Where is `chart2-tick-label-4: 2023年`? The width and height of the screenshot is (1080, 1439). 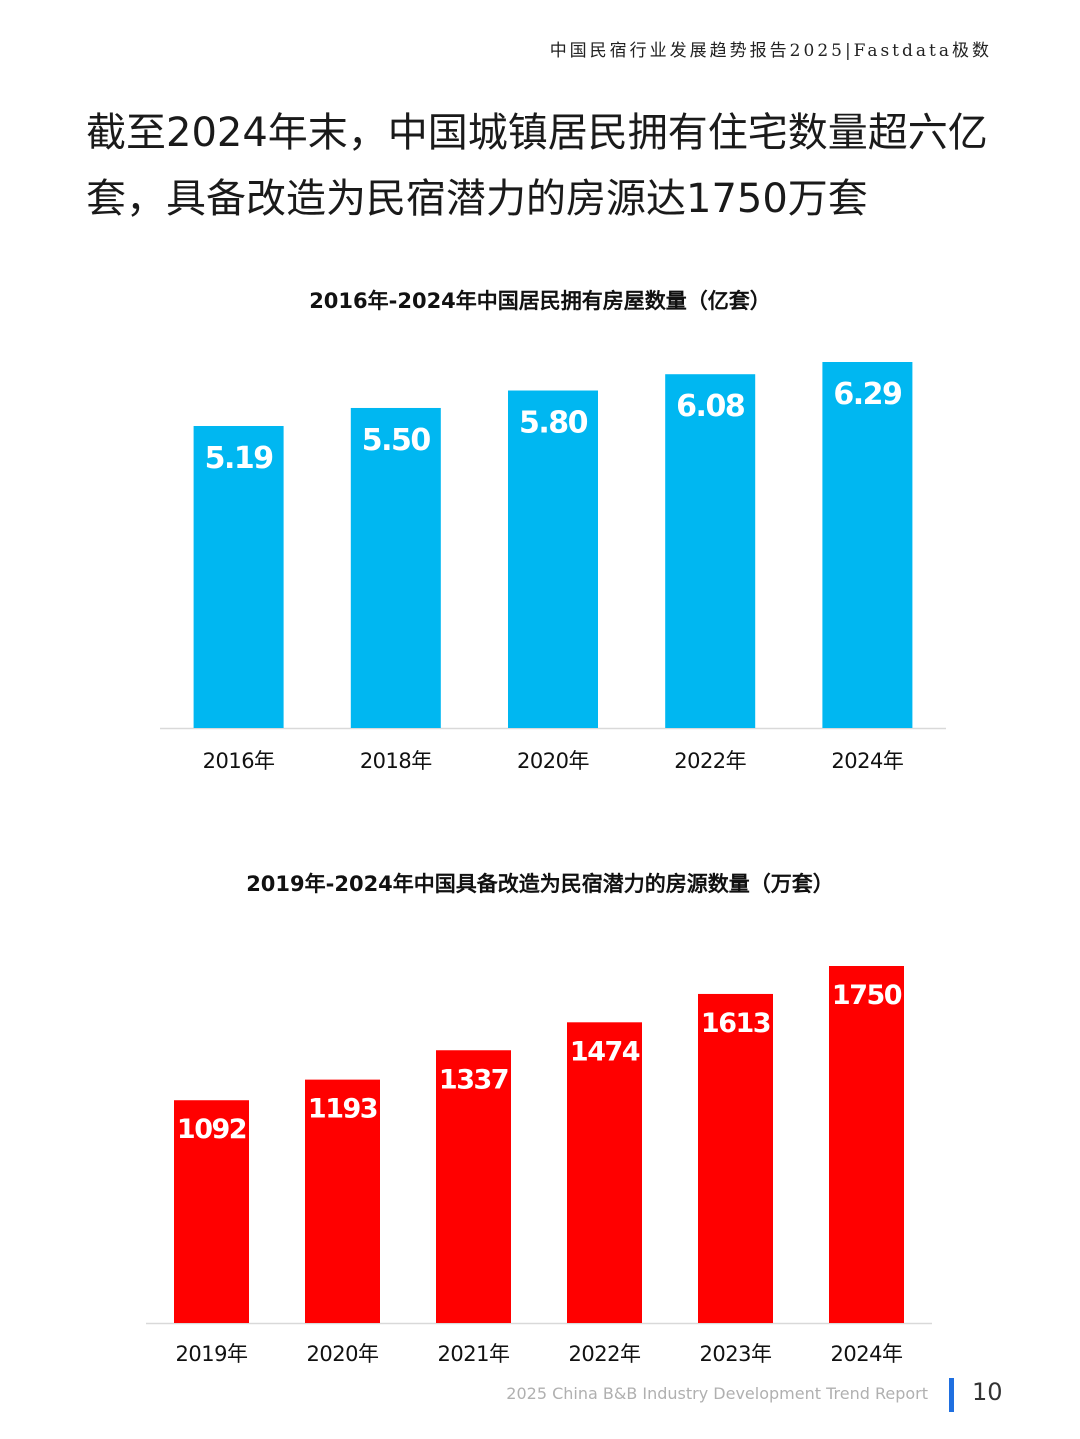
chart2-tick-label-4: 2023年 is located at coordinates (736, 1354).